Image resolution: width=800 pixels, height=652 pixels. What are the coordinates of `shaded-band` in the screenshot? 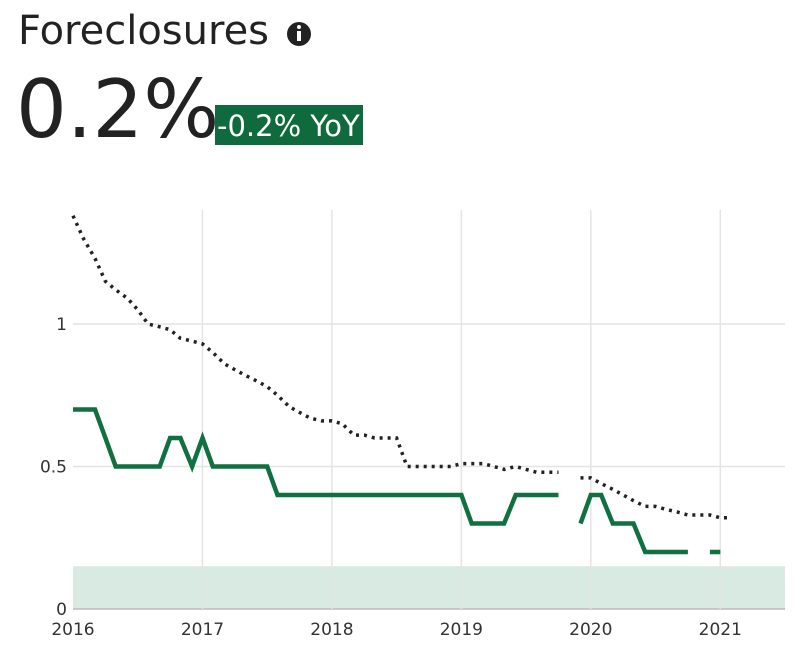 It's located at (429, 587).